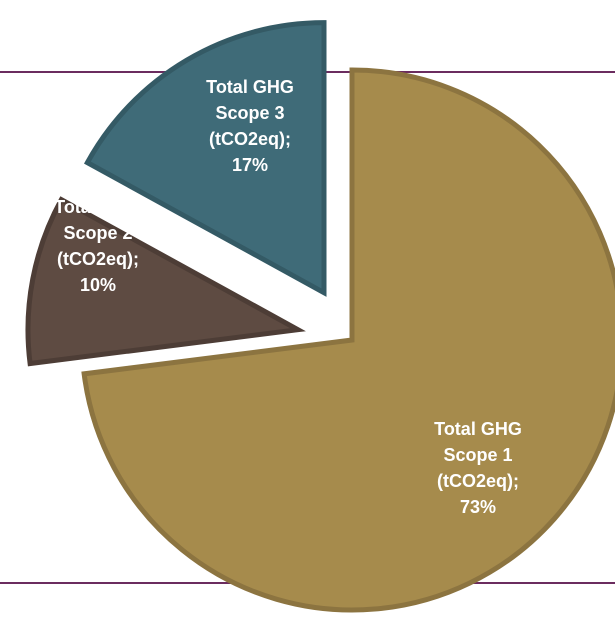 The image size is (615, 620). What do you see at coordinates (478, 455) in the screenshot?
I see `slice-category: Total GHG Scope 1 (tCO2eq);` at bounding box center [478, 455].